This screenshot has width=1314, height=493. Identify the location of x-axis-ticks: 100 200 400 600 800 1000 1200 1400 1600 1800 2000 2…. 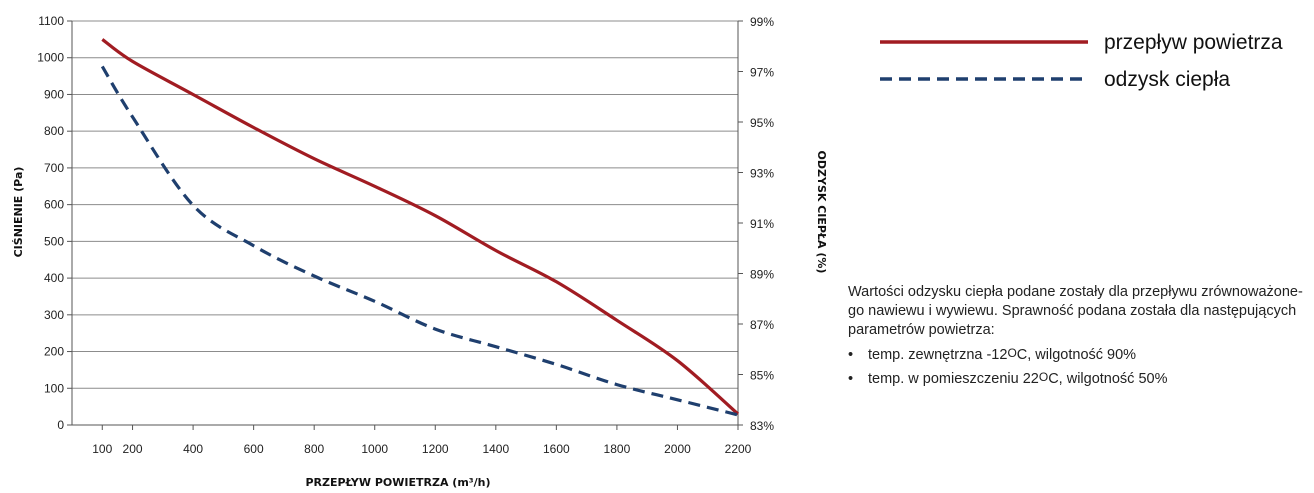
(422, 440).